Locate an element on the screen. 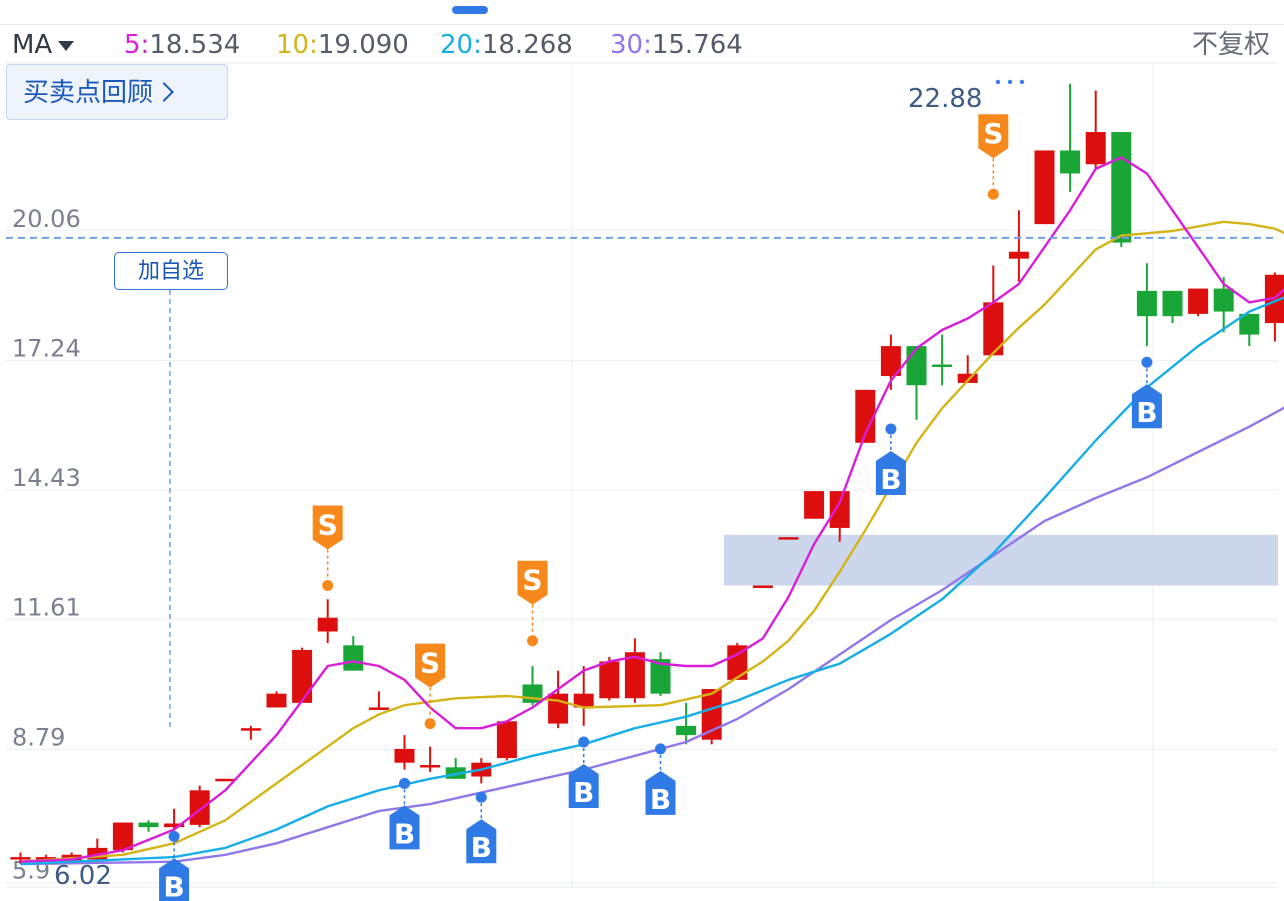 The width and height of the screenshot is (1284, 901). ma10-legend: 10:19.090 is located at coordinates (342, 45).